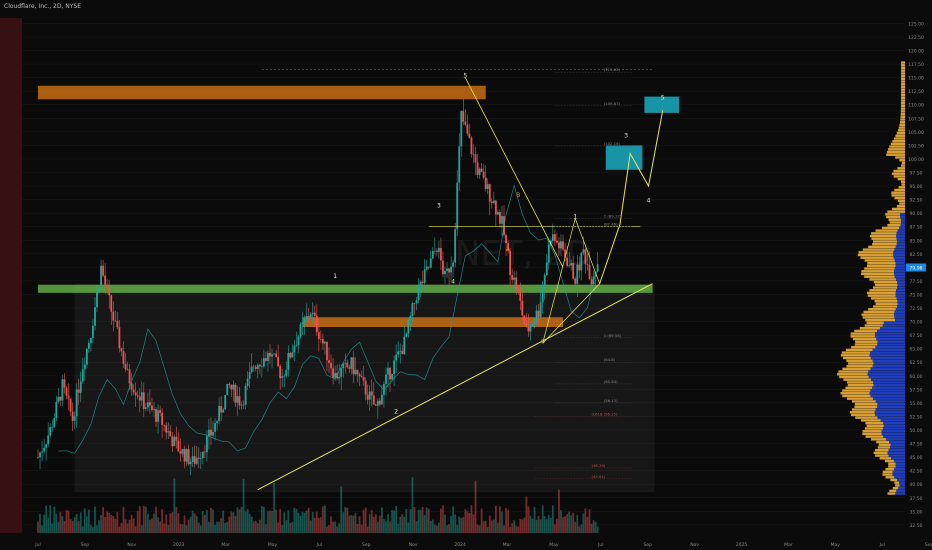 This screenshot has height=550, width=932. I want to click on target-box, so click(624, 157).